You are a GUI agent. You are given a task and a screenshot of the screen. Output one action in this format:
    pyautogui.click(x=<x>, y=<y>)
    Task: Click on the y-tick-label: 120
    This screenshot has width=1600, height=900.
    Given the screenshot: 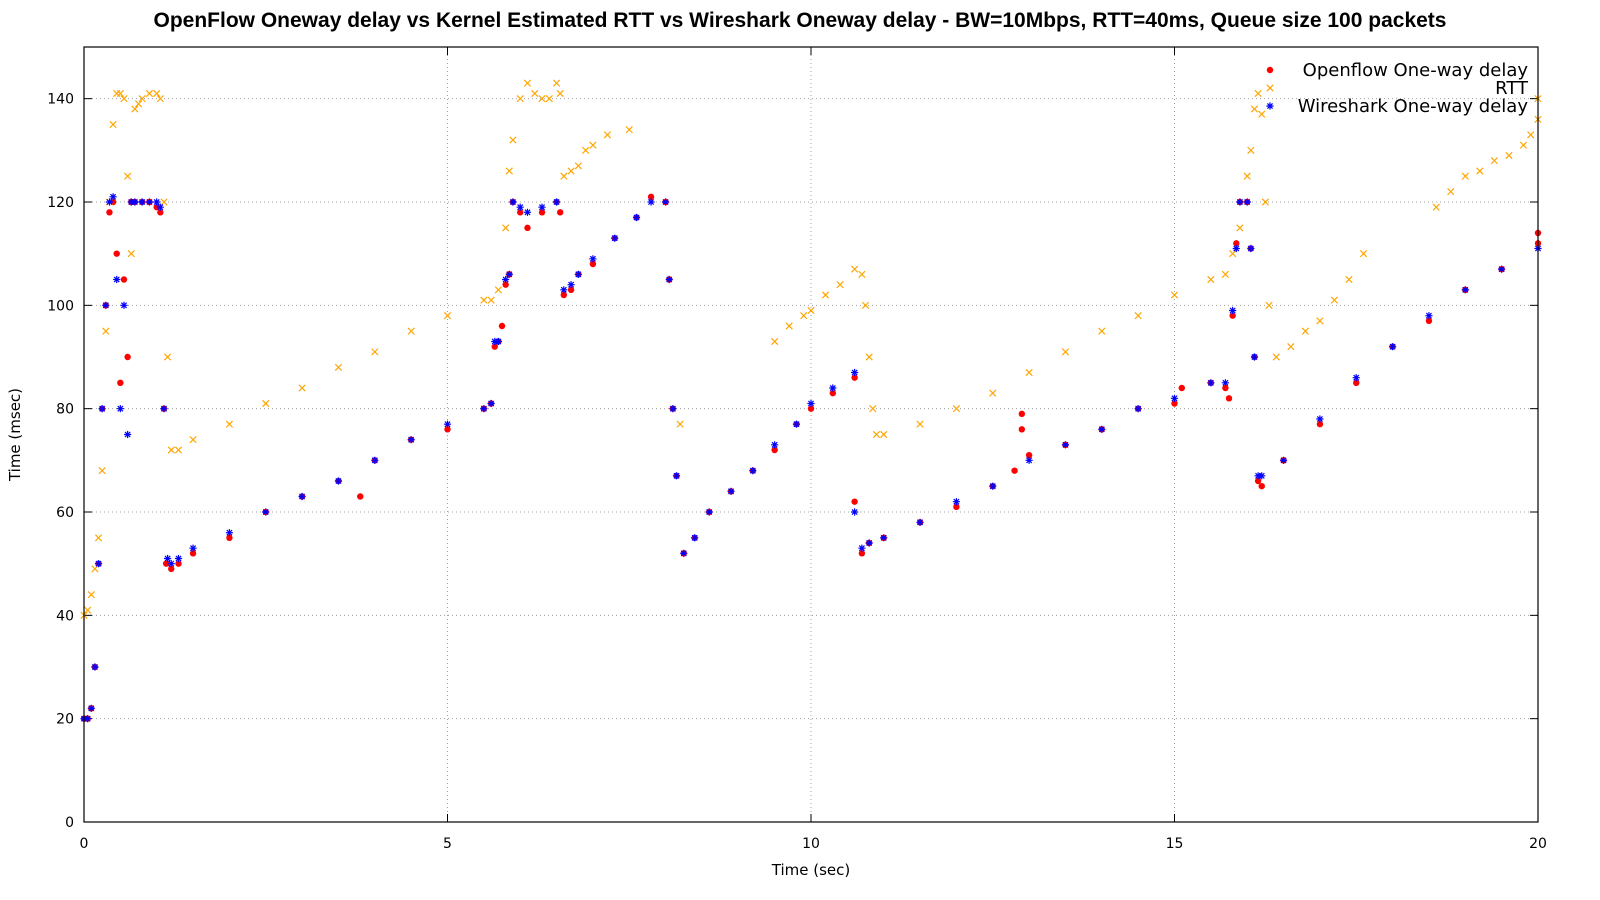 What is the action you would take?
    pyautogui.click(x=60, y=203)
    